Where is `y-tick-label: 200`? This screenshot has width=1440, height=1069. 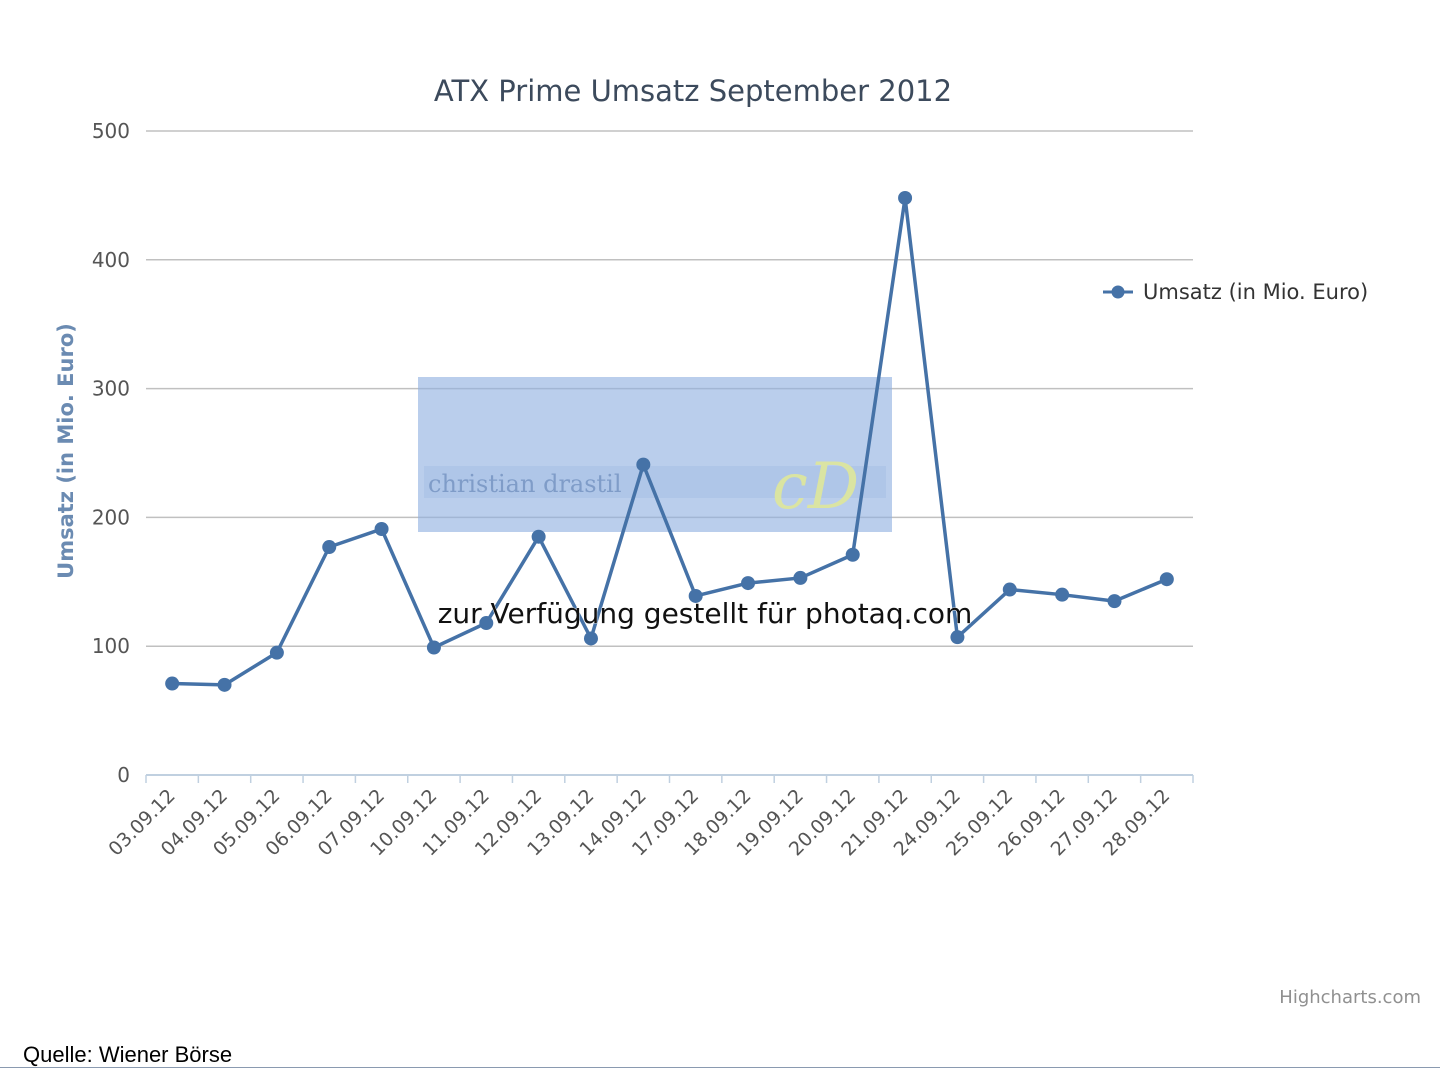 y-tick-label: 200 is located at coordinates (111, 517).